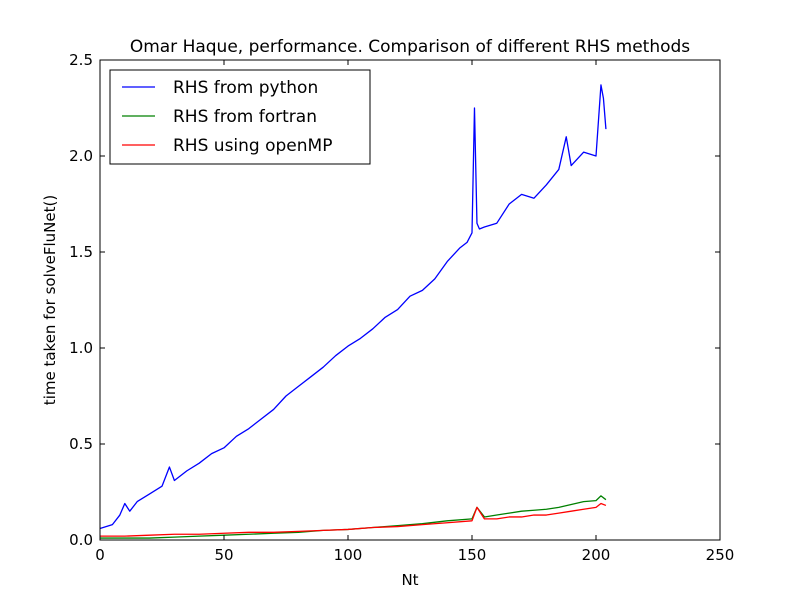  Describe the element at coordinates (223, 555) in the screenshot. I see `x-tick-label: 50` at that location.